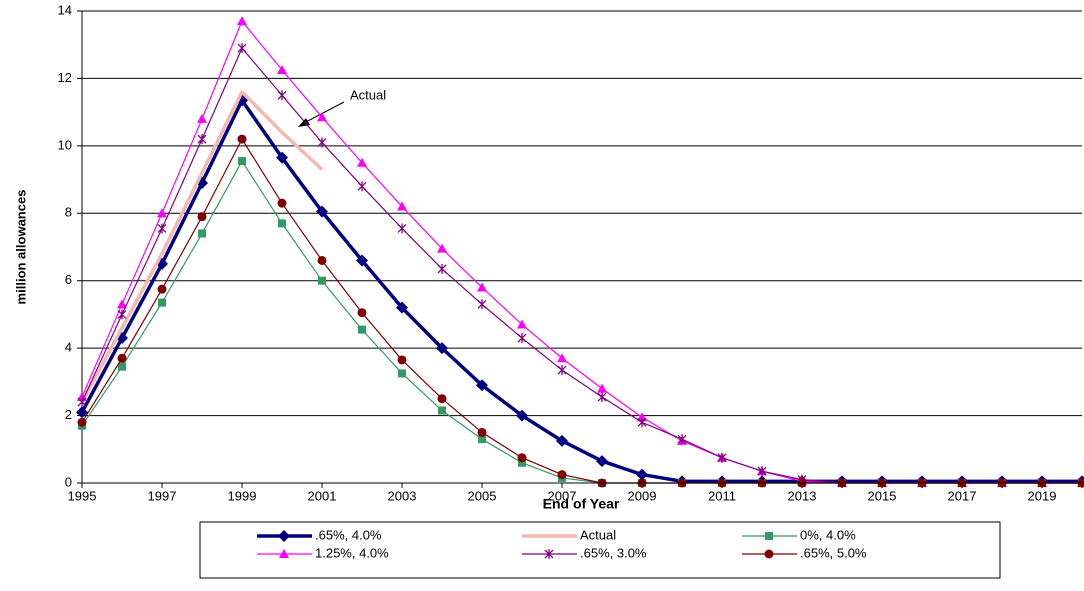 Image resolution: width=1084 pixels, height=591 pixels. Describe the element at coordinates (482, 495) in the screenshot. I see `x-tick-label: 2005` at that location.